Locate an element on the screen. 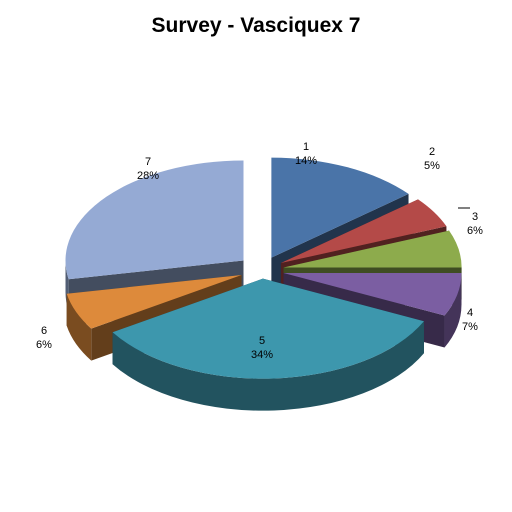  slice-5-top is located at coordinates (268, 328).